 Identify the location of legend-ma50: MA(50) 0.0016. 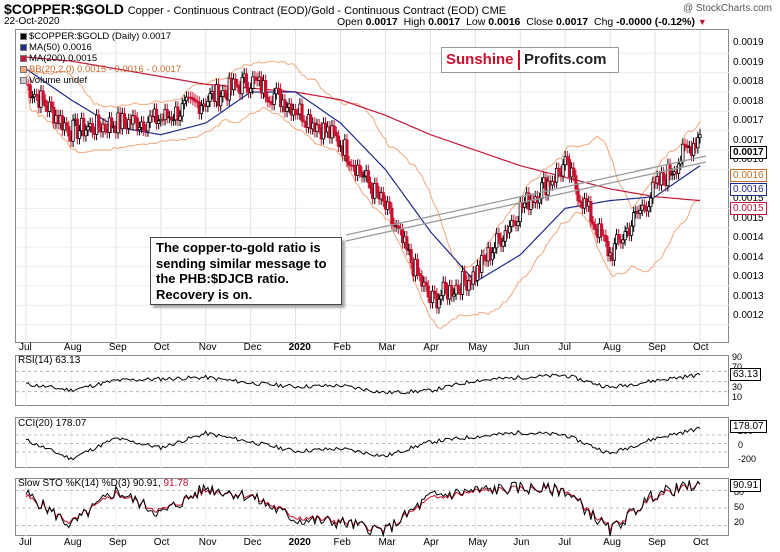
(100, 47).